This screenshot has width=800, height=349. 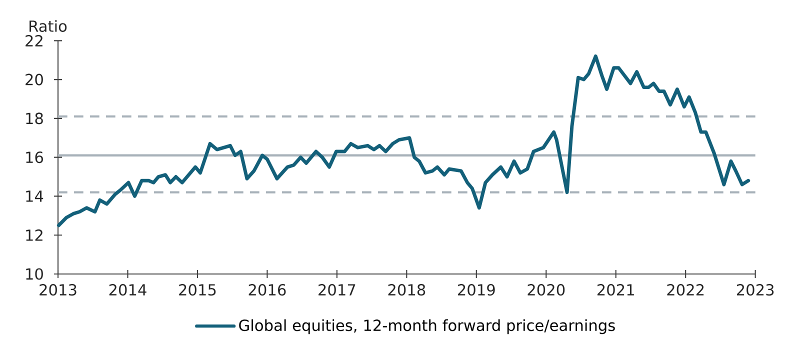 What do you see at coordinates (427, 326) in the screenshot?
I see `legend-label: Global equities, 12-month forward price/earnings` at bounding box center [427, 326].